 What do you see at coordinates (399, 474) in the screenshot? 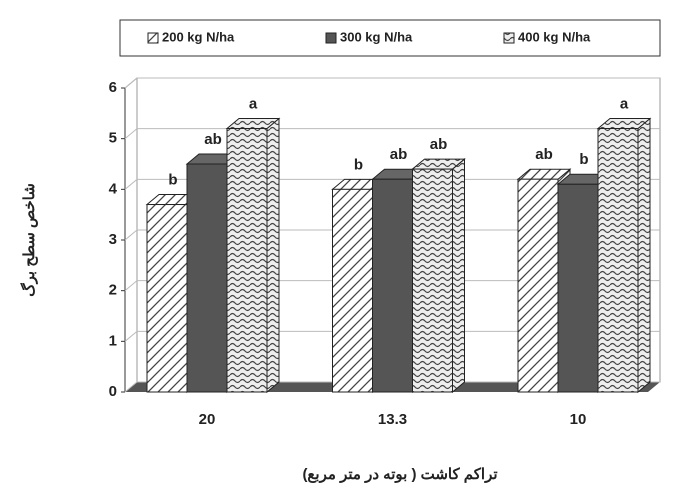
I see `x-axis-title: تراکم کاشت ( بوته در متر مربع)` at bounding box center [399, 474].